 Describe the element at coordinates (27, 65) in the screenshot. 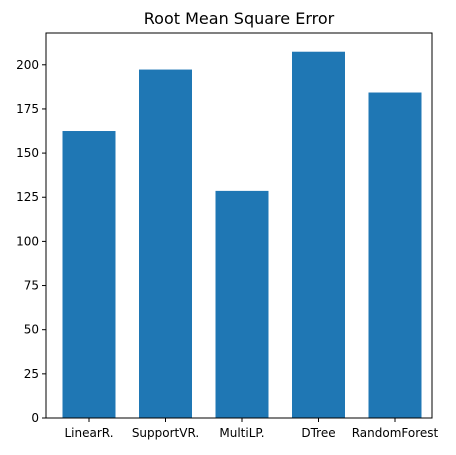

I see `y-tick-label: 200` at that location.